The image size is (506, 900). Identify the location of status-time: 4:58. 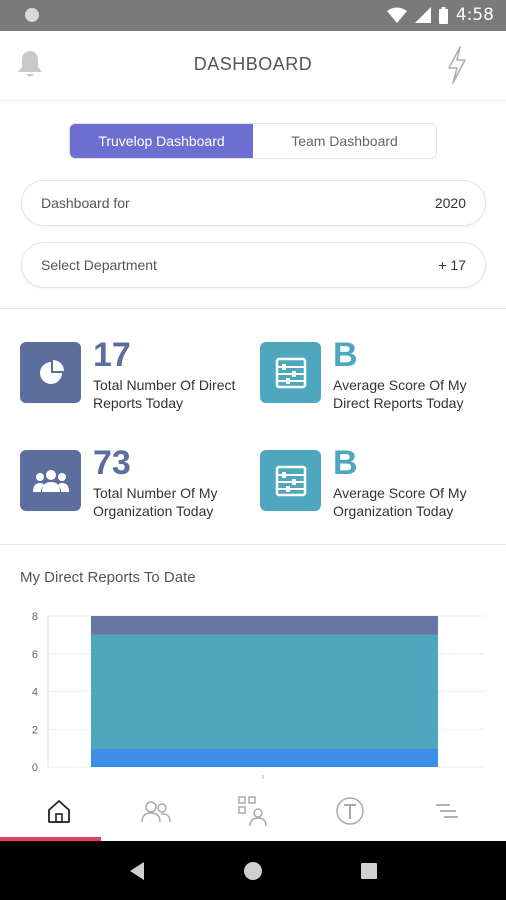
(474, 15).